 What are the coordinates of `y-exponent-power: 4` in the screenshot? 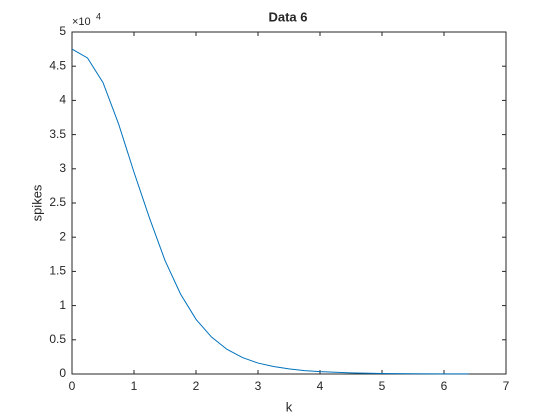 It's located at (98, 16).